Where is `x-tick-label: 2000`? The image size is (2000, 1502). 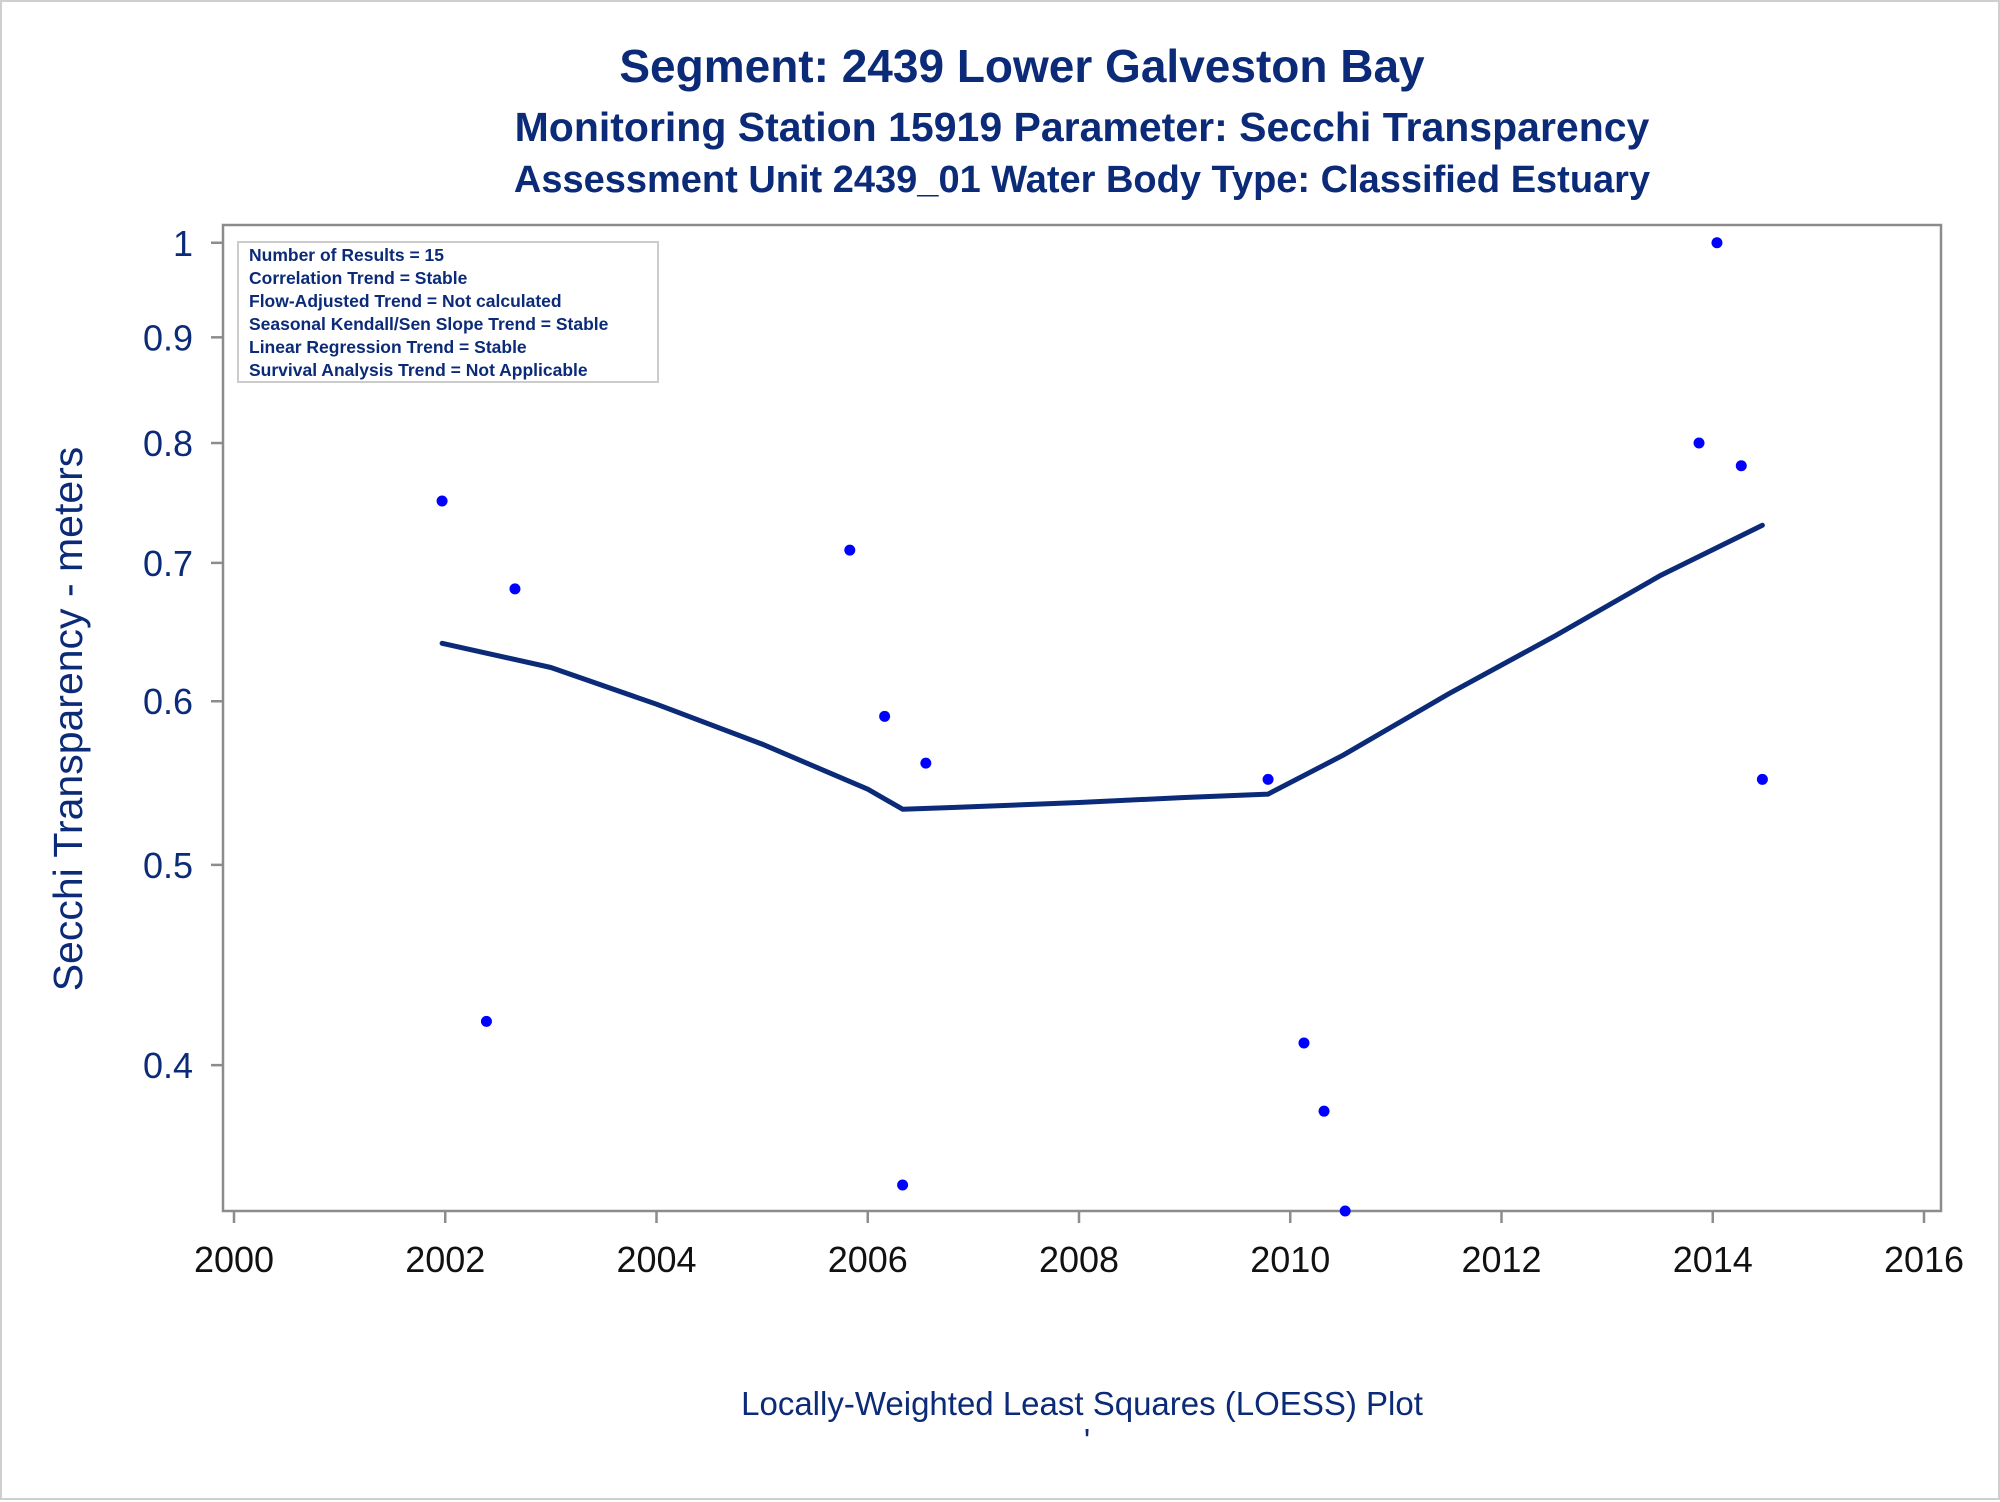
x-tick-label: 2000 is located at coordinates (234, 1259).